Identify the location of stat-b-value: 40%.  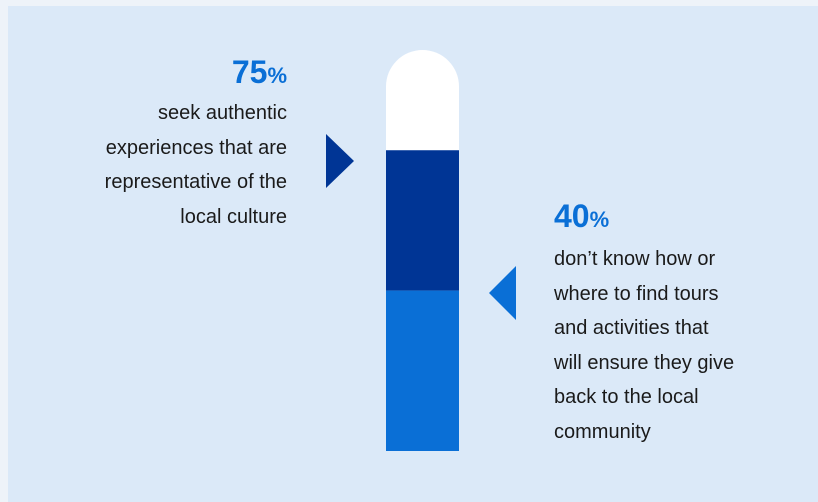
(582, 216).